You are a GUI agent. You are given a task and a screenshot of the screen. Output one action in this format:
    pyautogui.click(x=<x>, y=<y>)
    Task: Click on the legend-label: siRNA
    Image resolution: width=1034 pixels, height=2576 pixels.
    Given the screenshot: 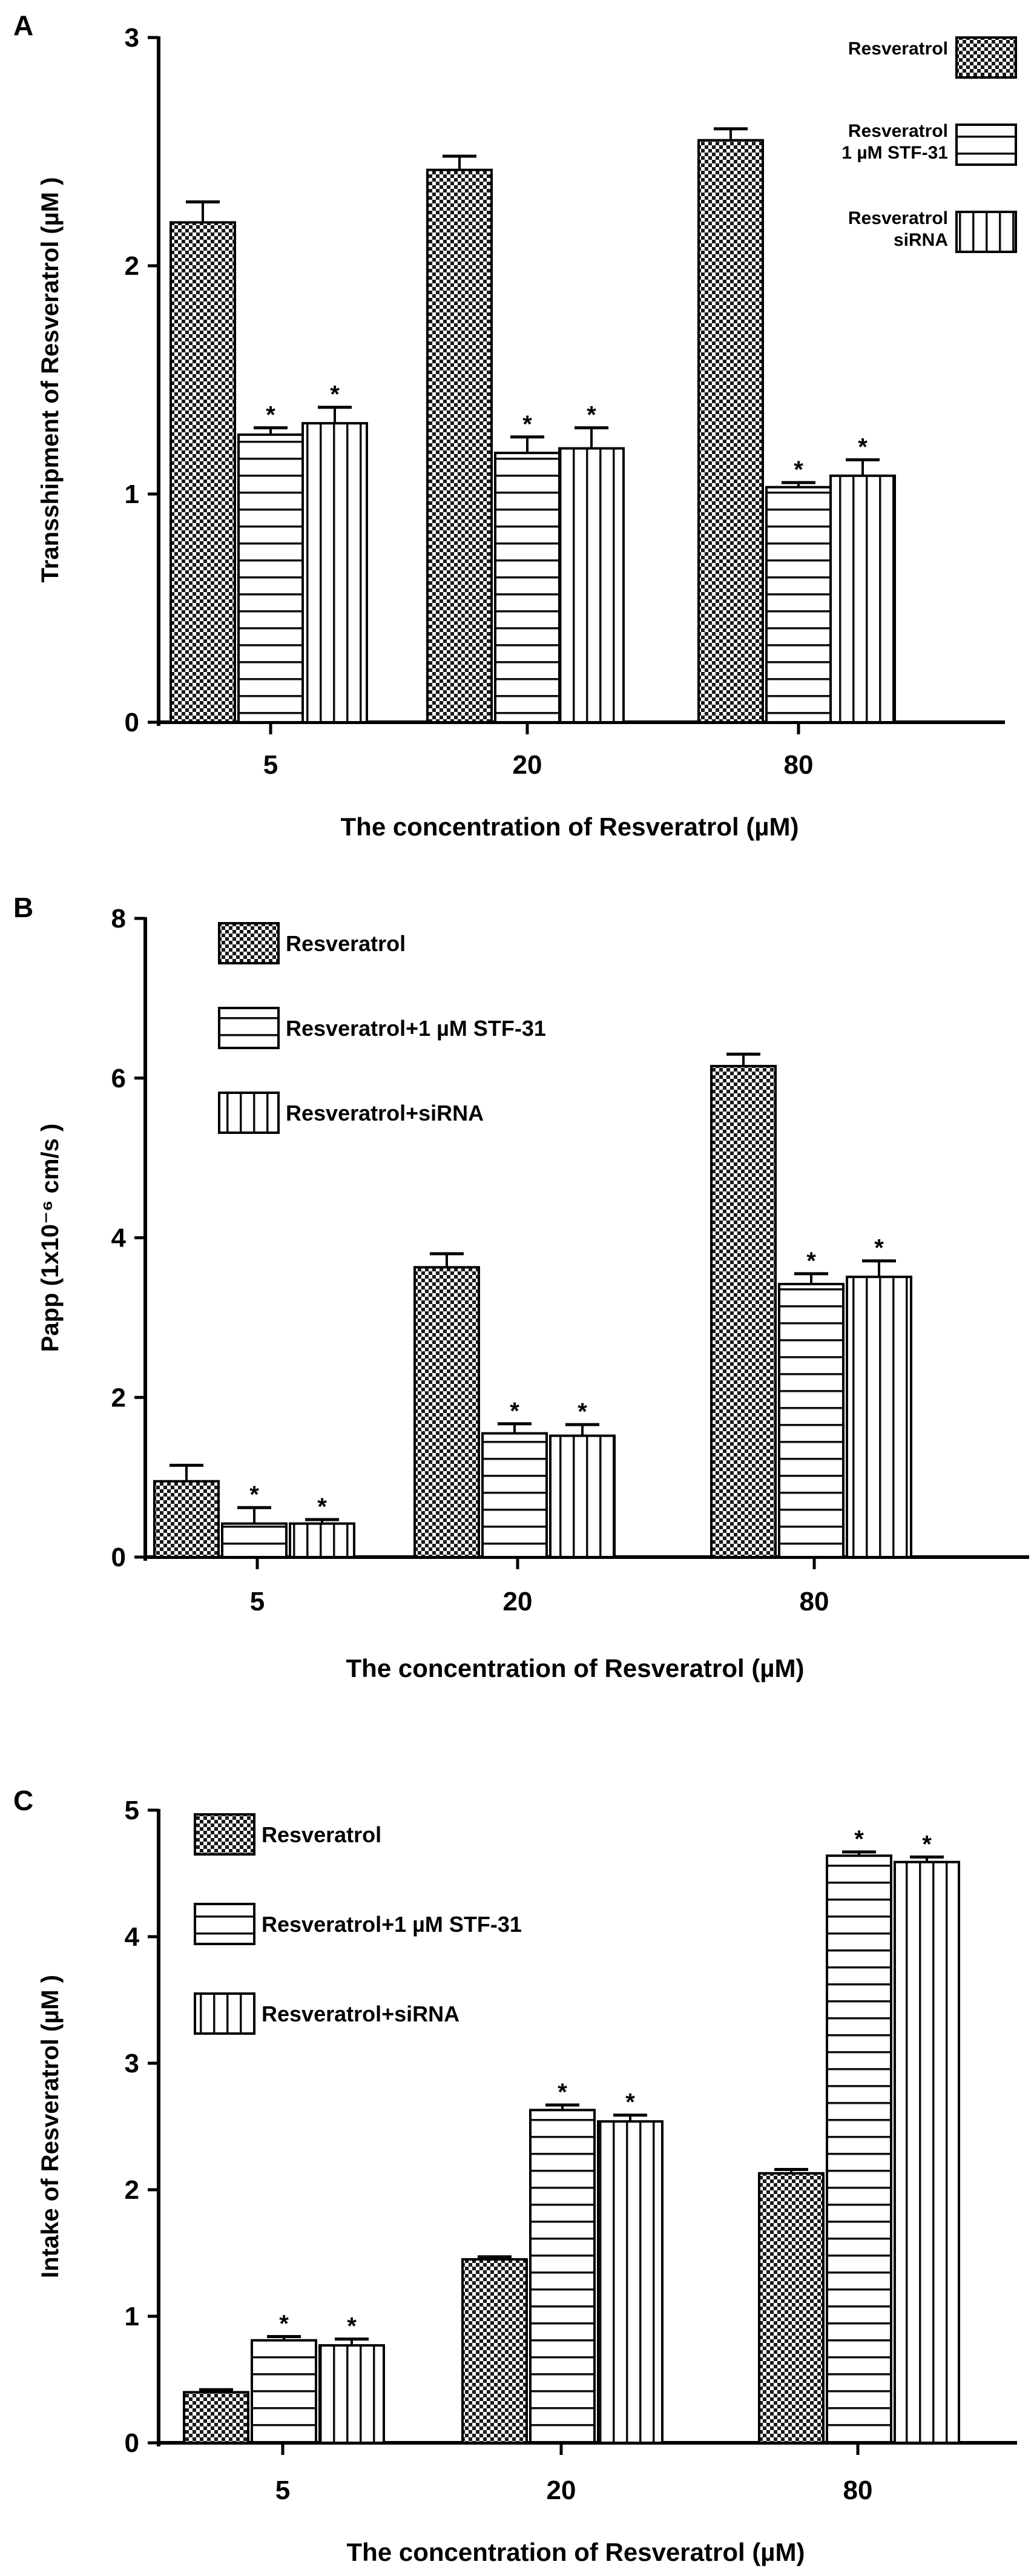 What is the action you would take?
    pyautogui.click(x=921, y=240)
    